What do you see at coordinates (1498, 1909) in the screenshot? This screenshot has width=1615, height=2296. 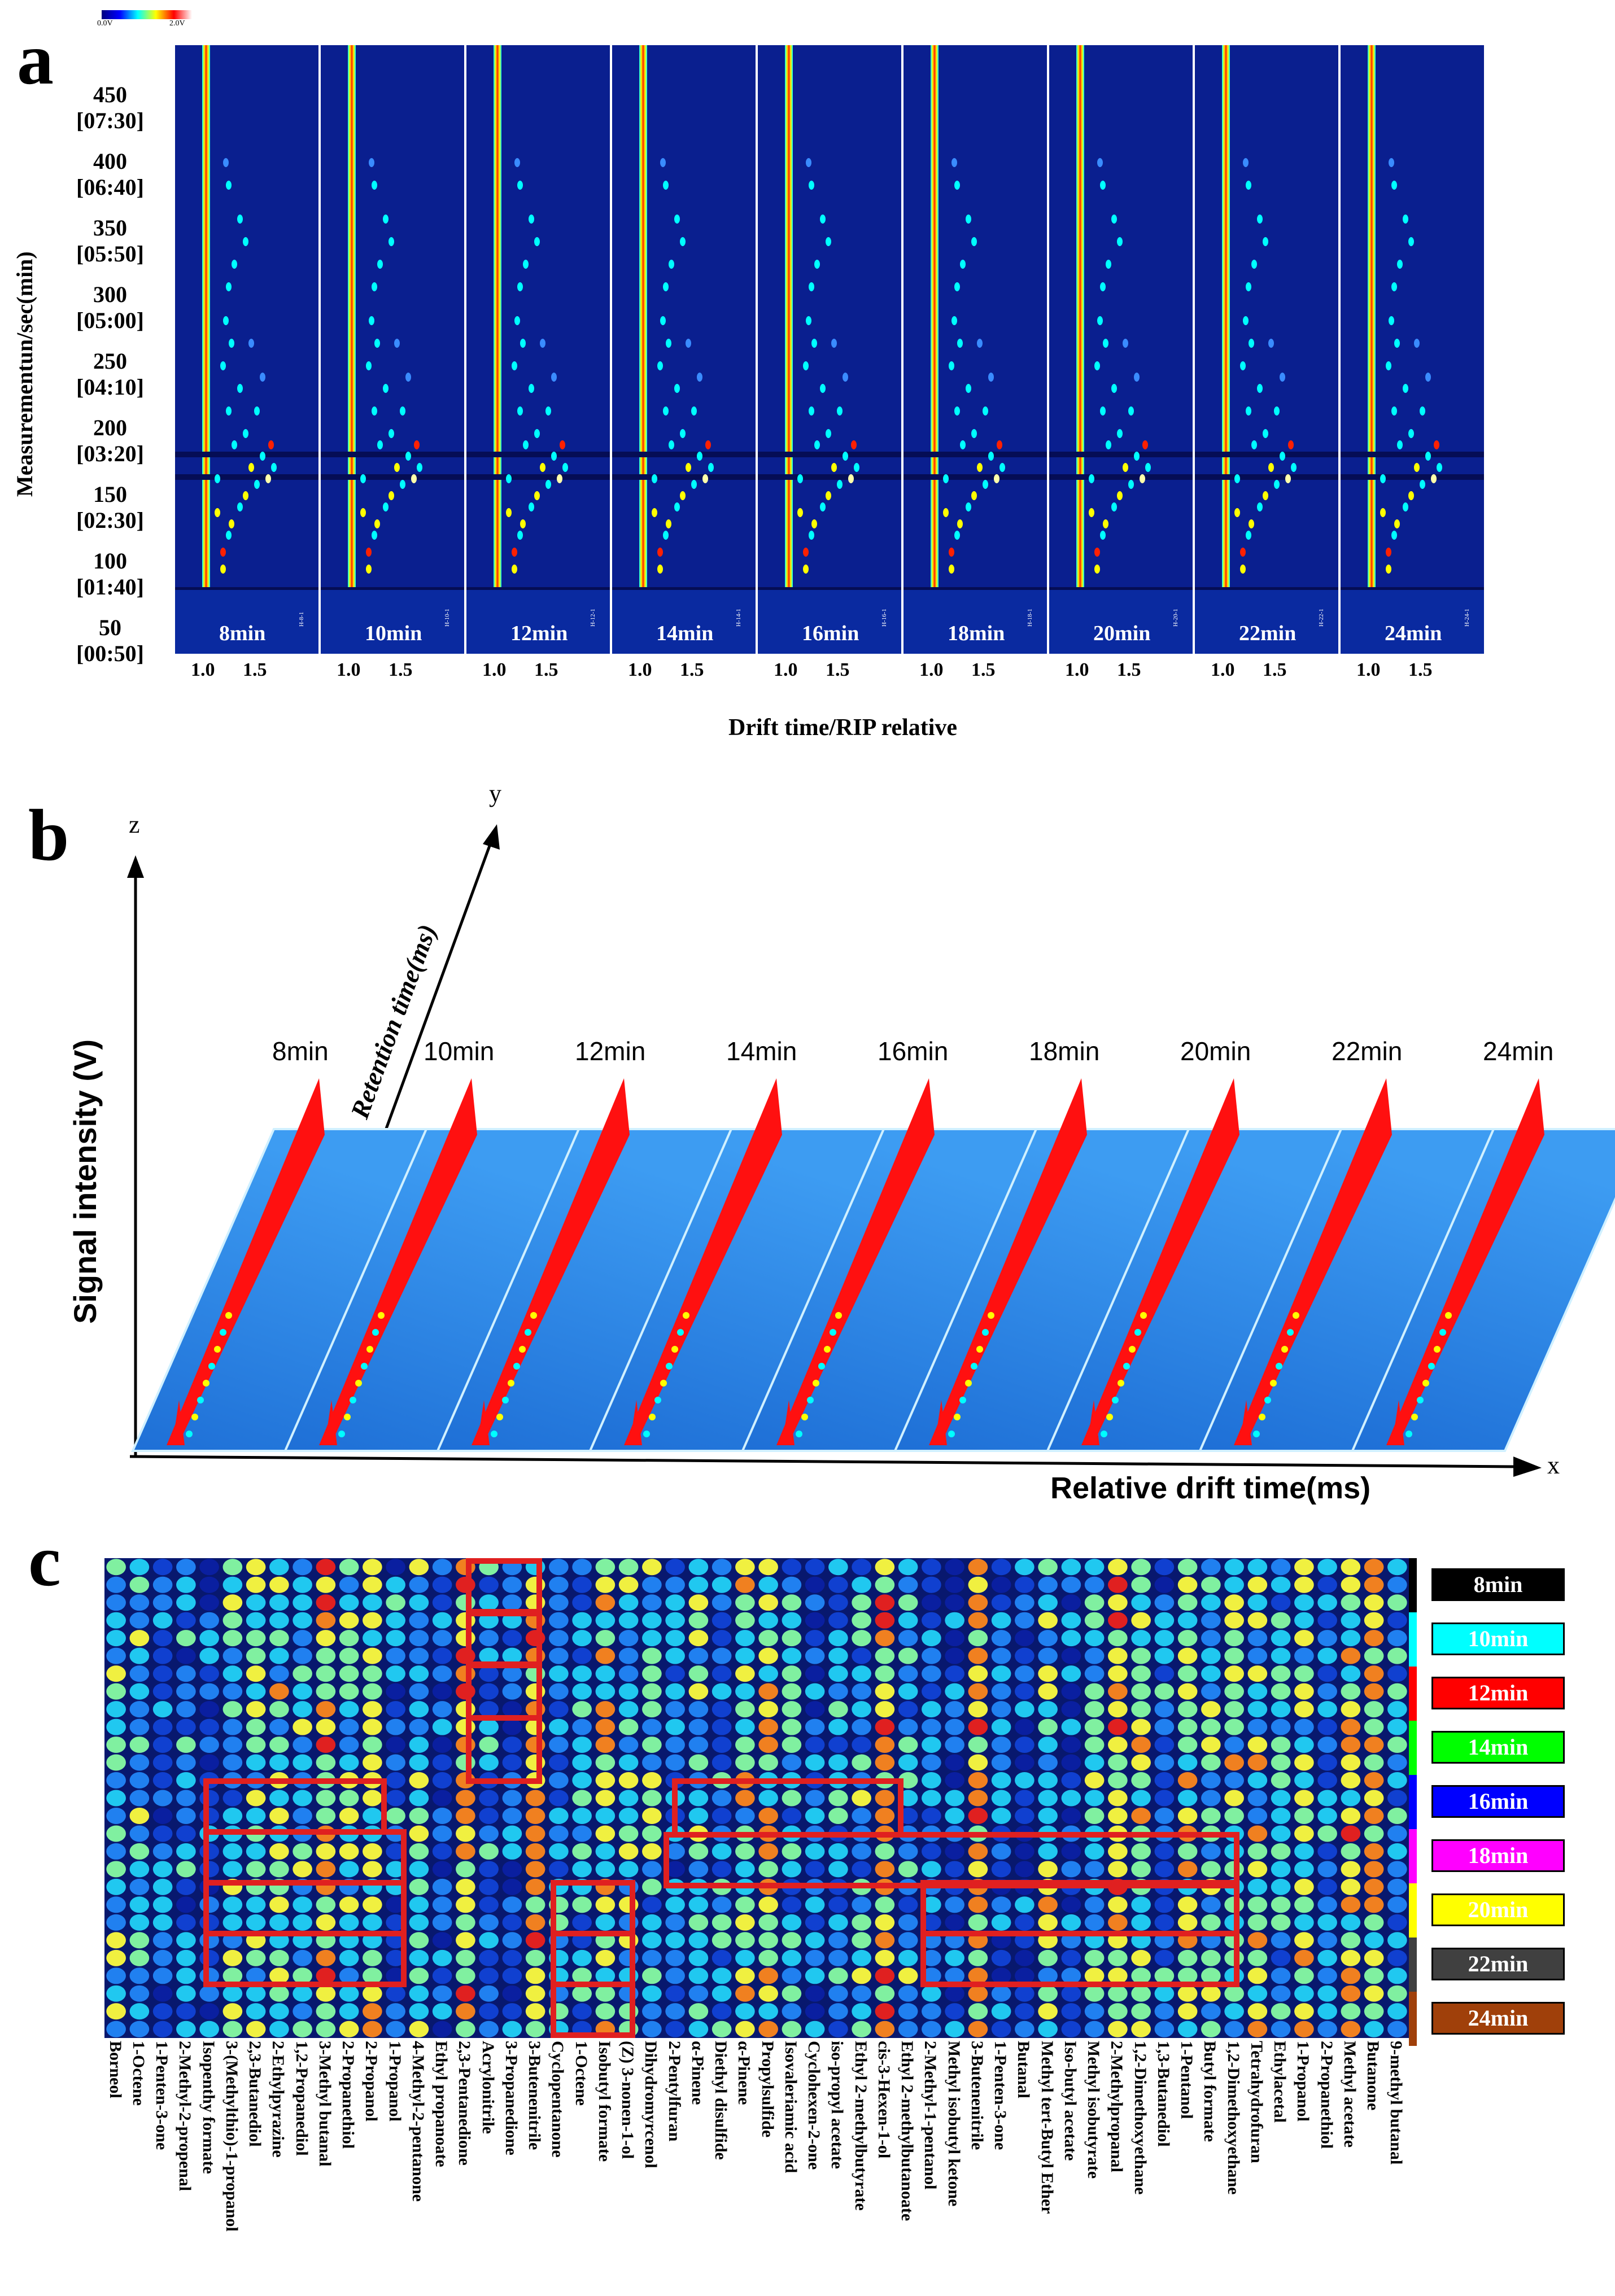 I see `legend-label: 20min` at bounding box center [1498, 1909].